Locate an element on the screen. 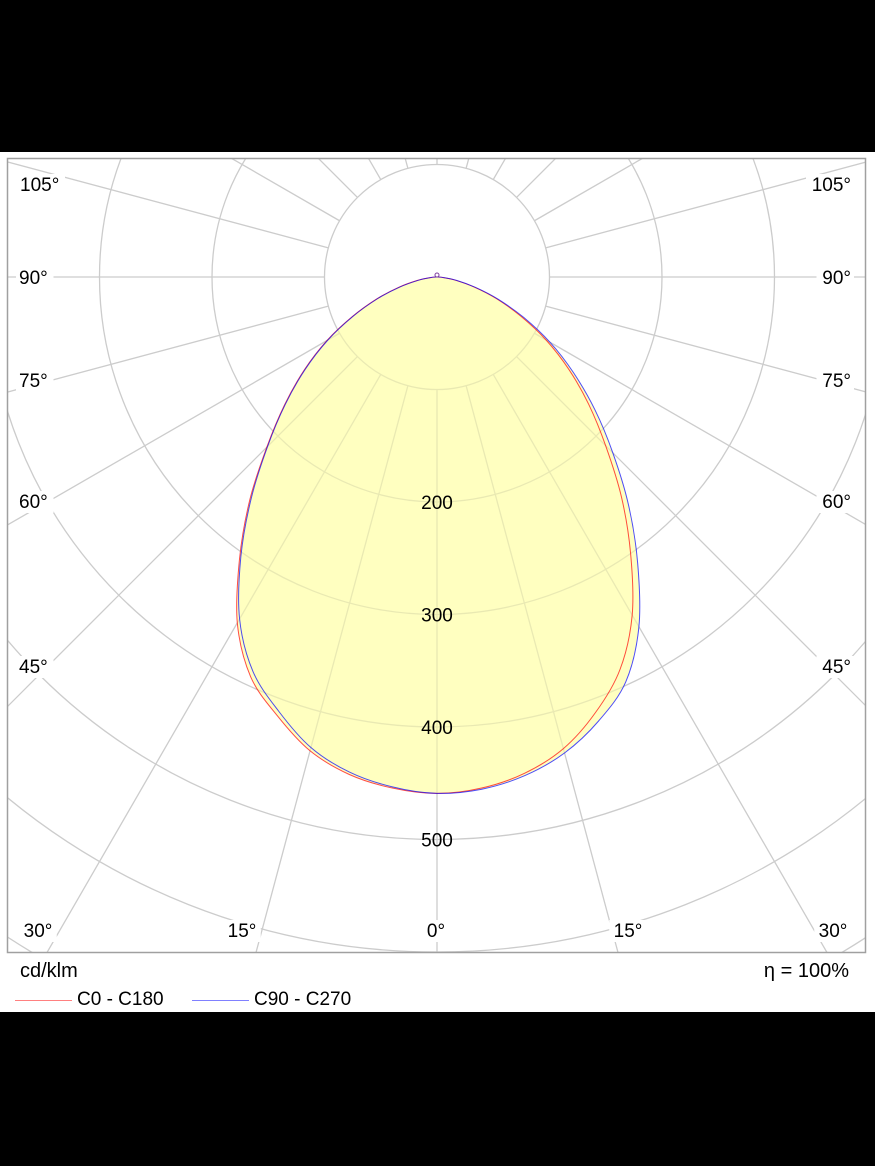 Image resolution: width=875 pixels, height=1166 pixels. legend-label: C90 - C270 is located at coordinates (303, 999).